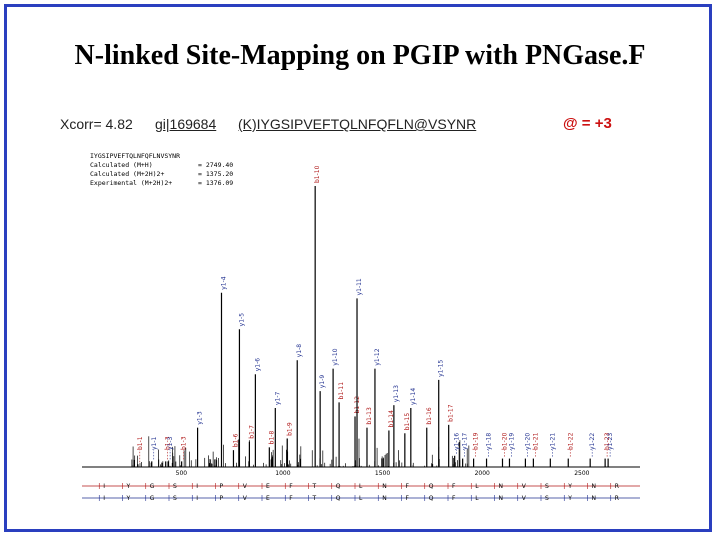 This screenshot has width=720, height=540. I want to click on peak-label-b1-9: b1-9, so click(289, 429).